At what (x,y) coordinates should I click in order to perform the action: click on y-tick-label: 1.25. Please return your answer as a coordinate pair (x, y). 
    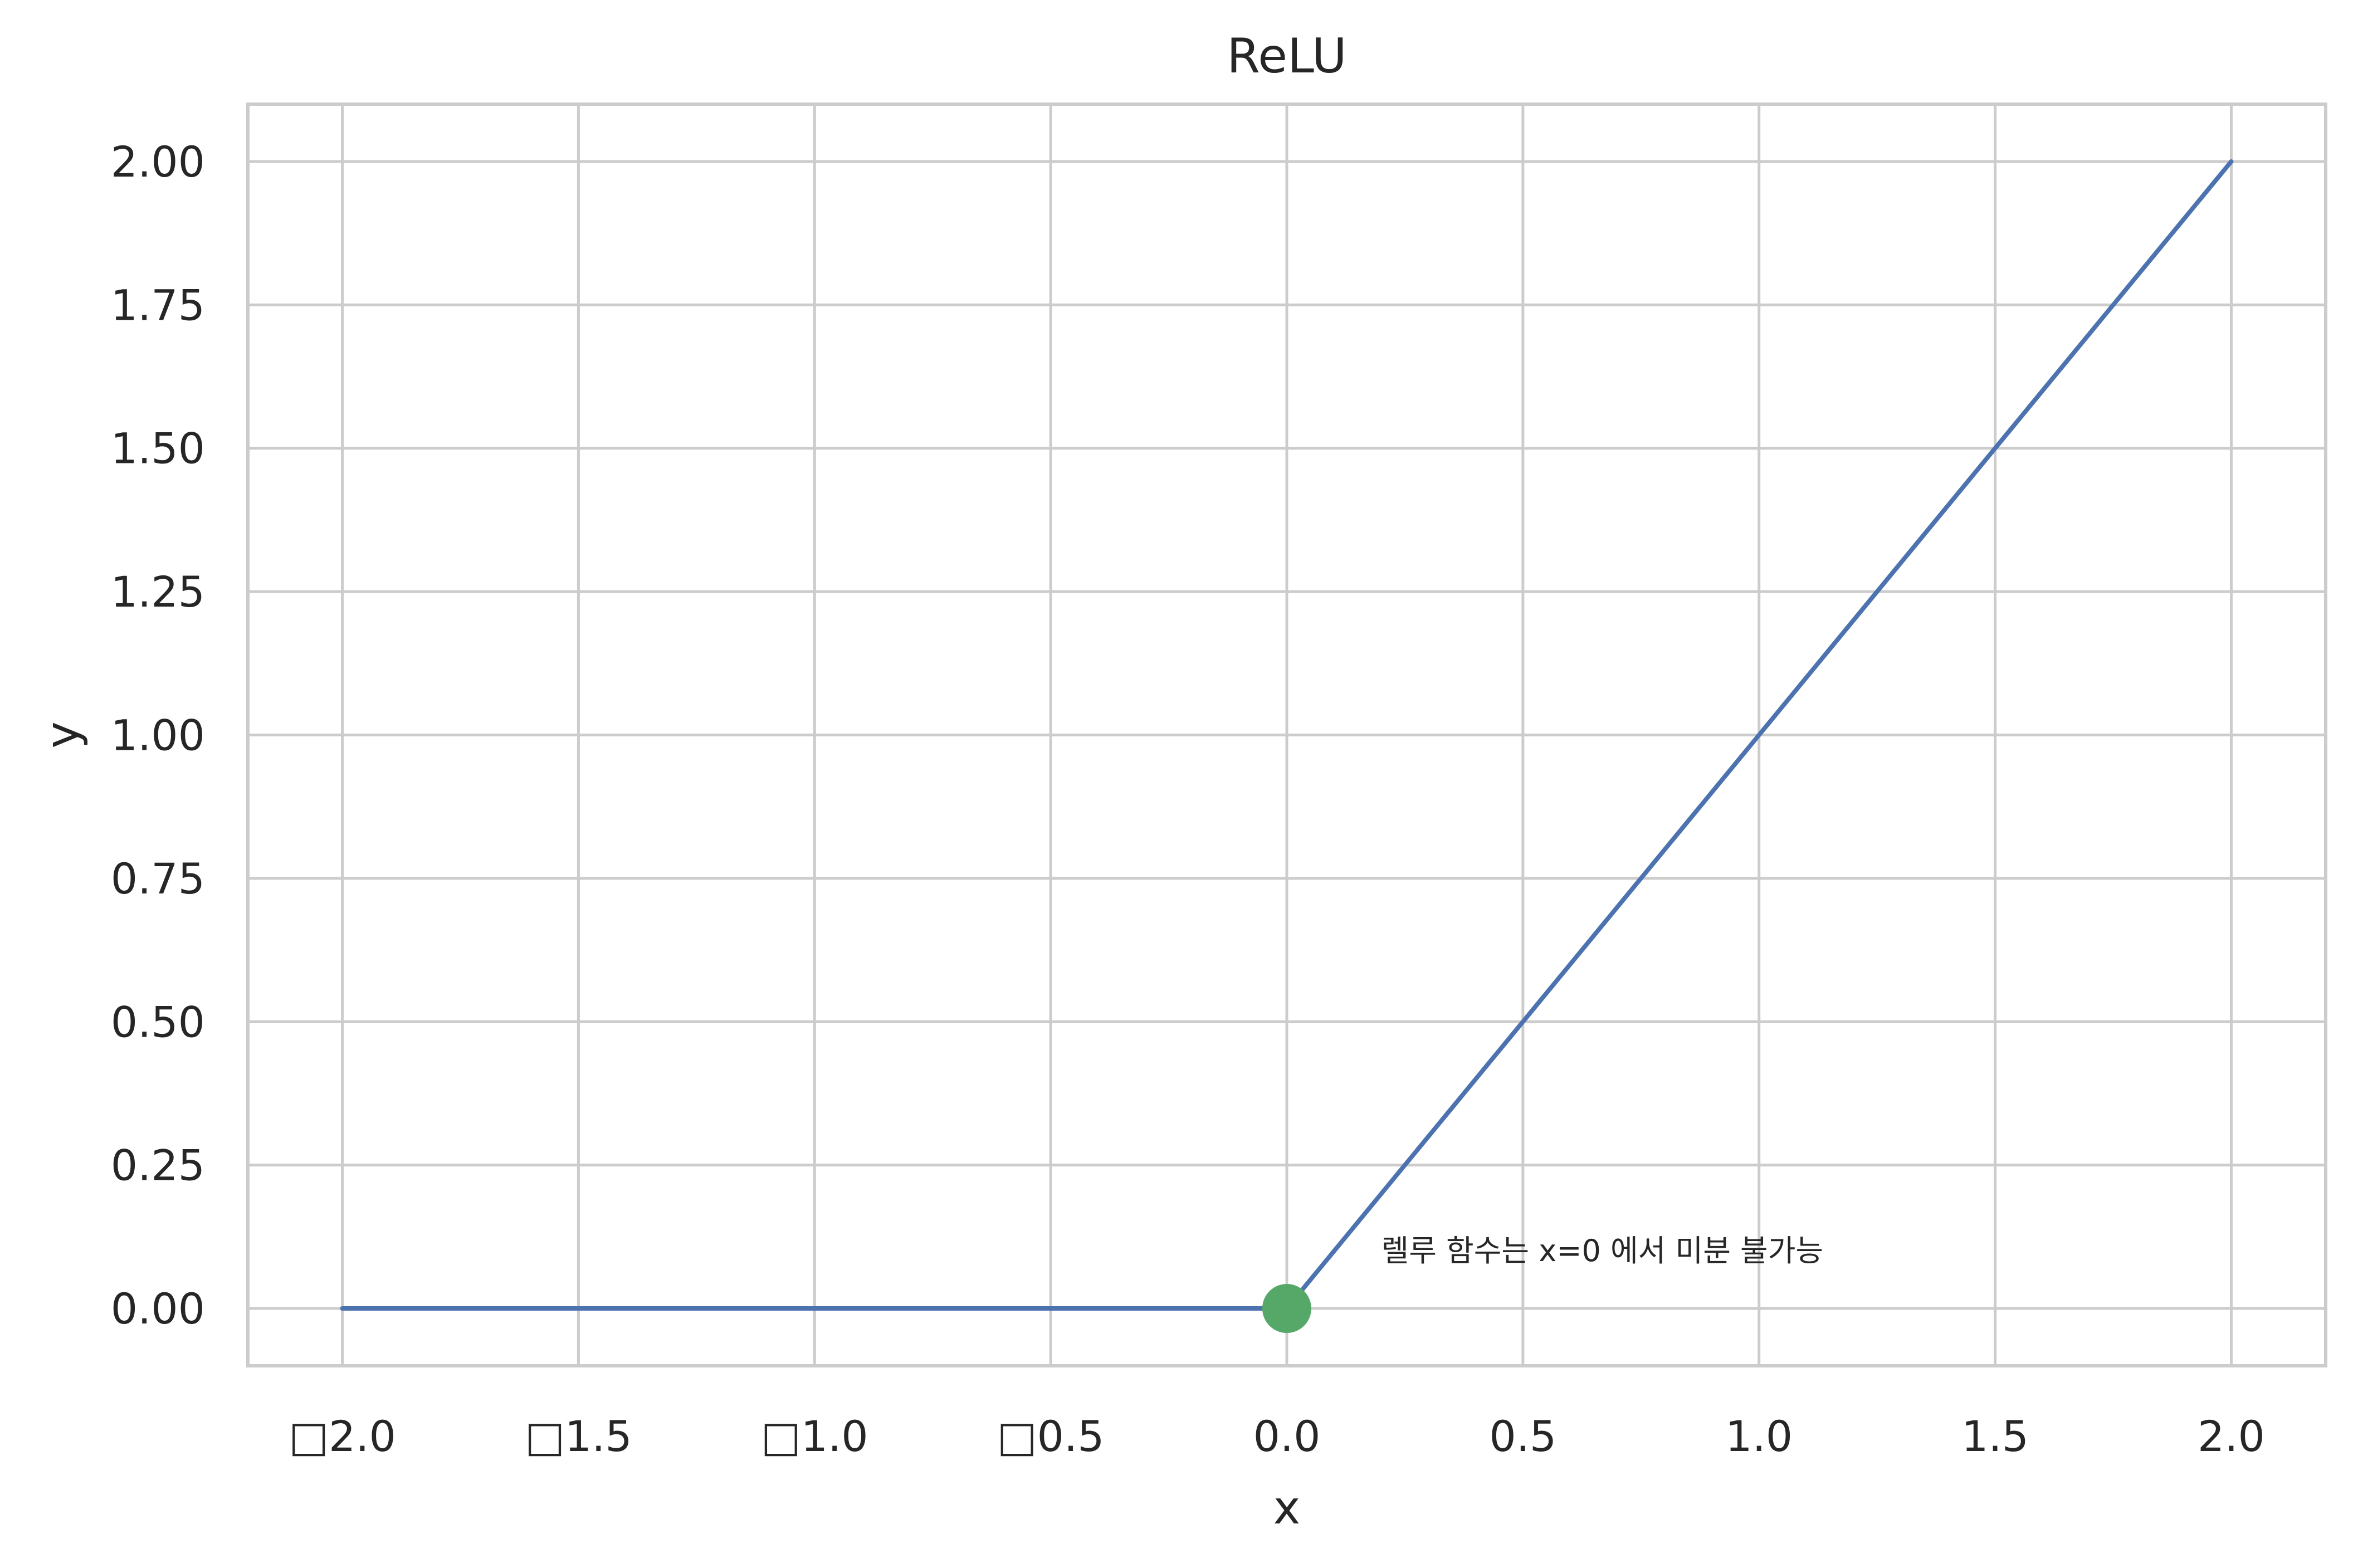
    Looking at the image, I should click on (158, 592).